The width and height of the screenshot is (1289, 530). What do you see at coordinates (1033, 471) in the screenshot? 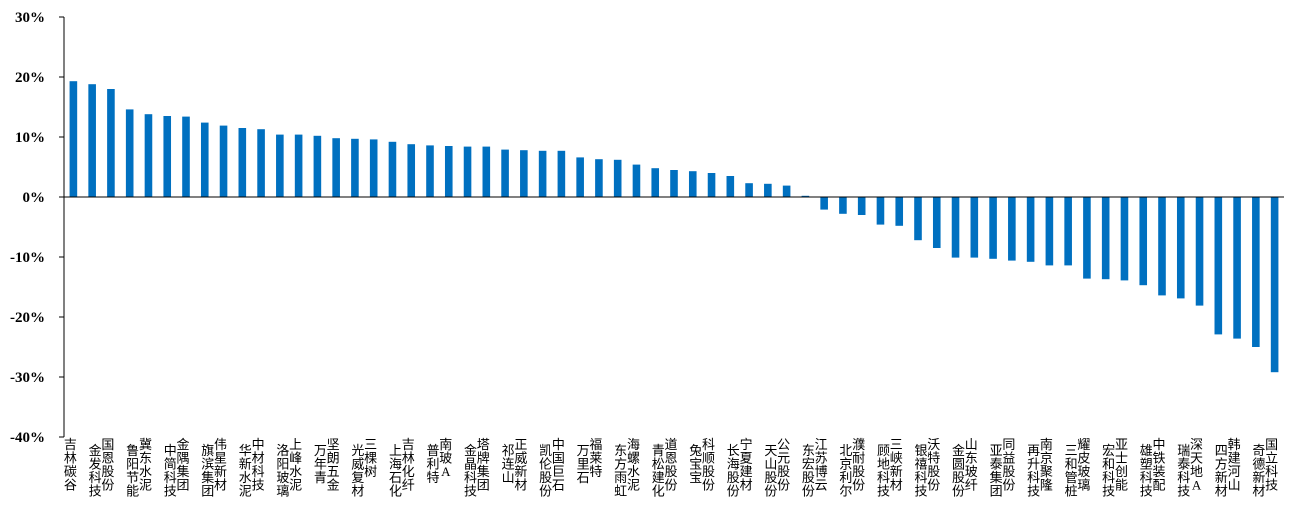
I see `x-tick-label: 再升科技` at bounding box center [1033, 471].